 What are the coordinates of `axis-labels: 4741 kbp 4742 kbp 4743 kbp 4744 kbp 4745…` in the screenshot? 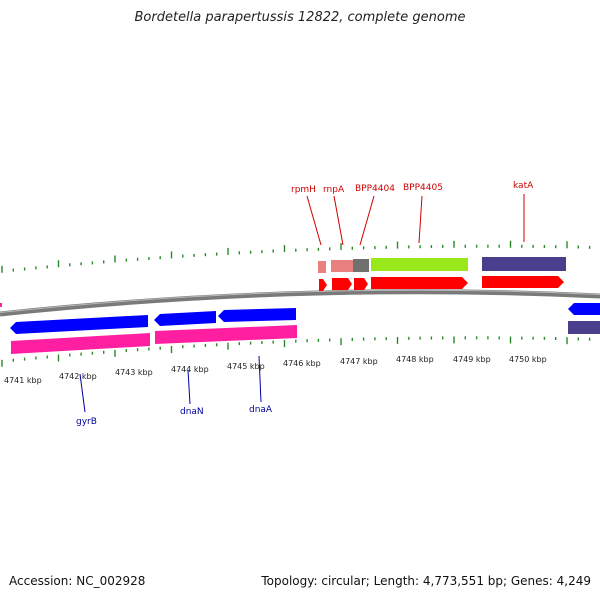 It's located at (275, 370).